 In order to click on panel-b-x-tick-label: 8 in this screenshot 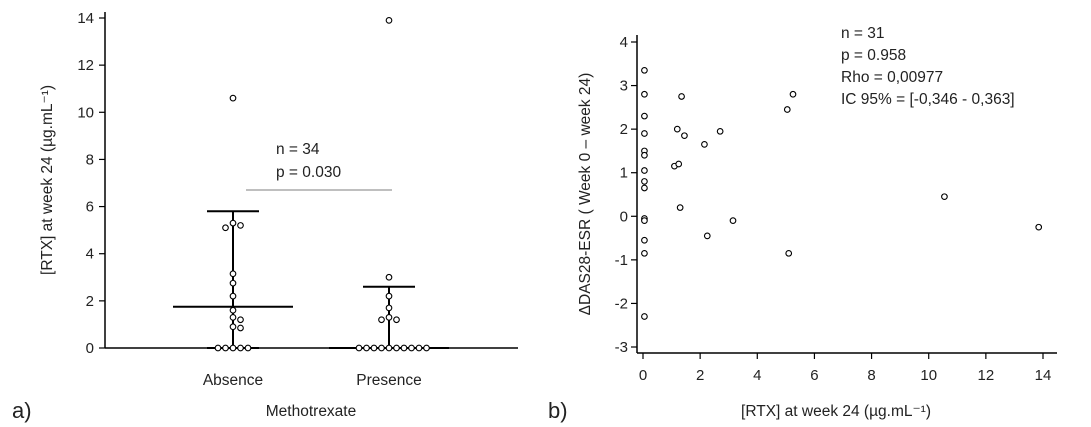, I will do `click(871, 375)`.